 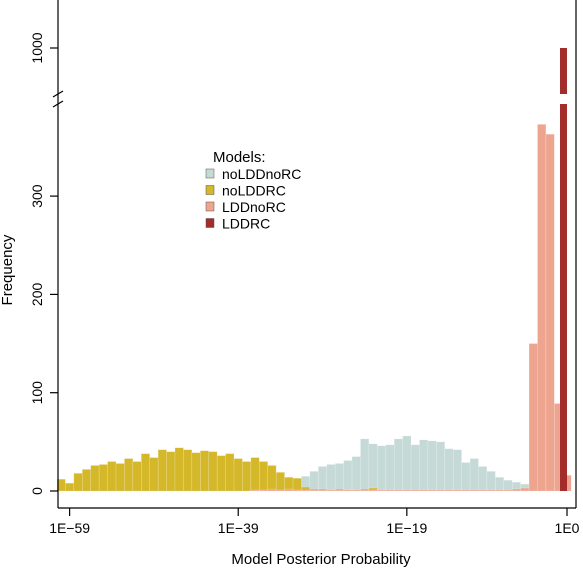 What do you see at coordinates (37, 295) in the screenshot?
I see `y-tick-label-2: 200` at bounding box center [37, 295].